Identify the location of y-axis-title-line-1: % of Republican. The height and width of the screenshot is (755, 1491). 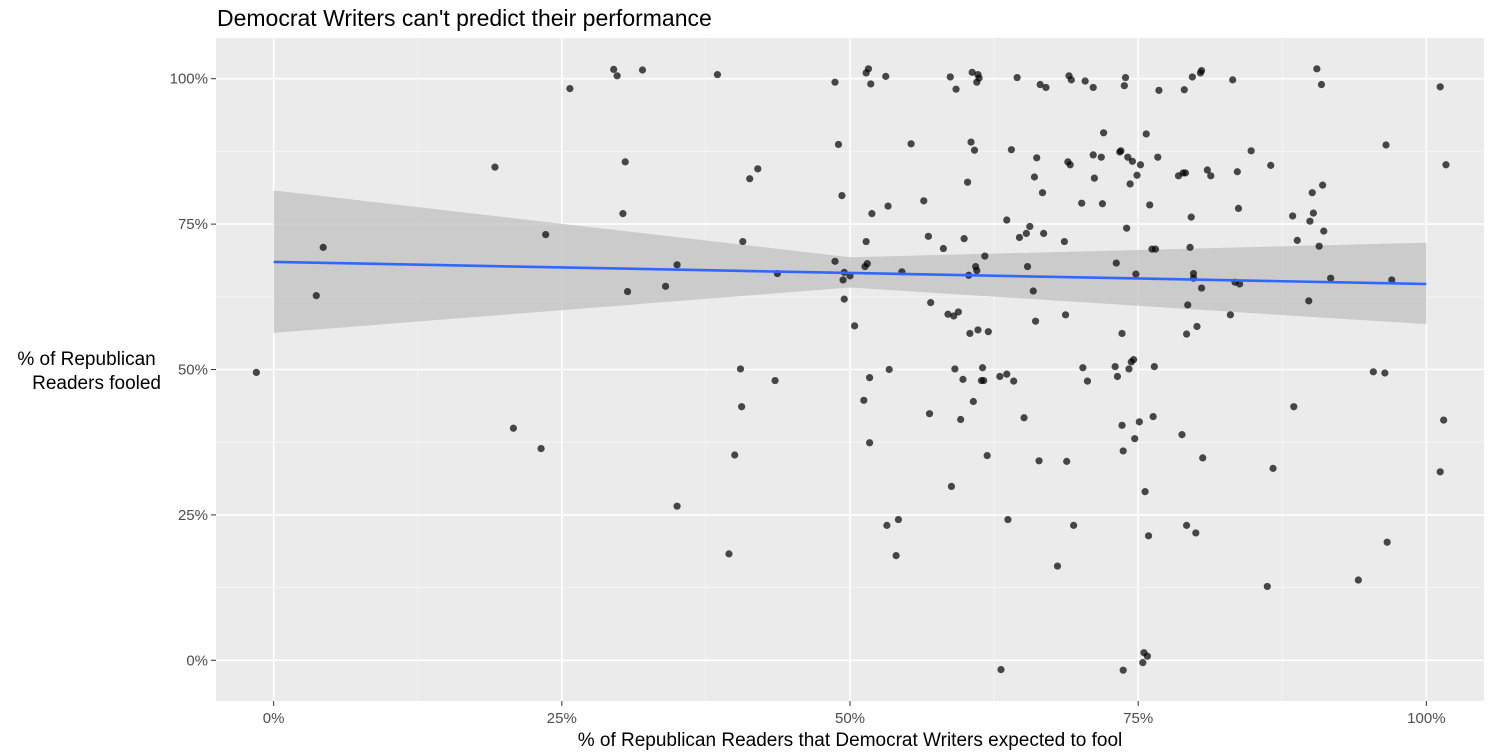
(86, 359).